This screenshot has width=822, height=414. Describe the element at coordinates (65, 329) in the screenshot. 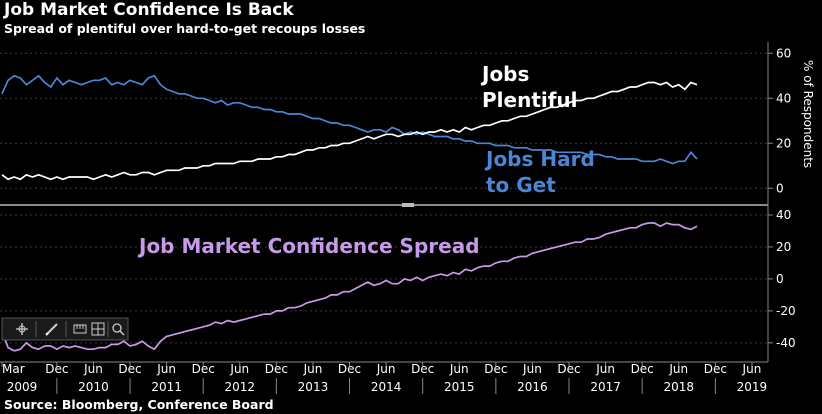

I see `chart-toolbar` at that location.